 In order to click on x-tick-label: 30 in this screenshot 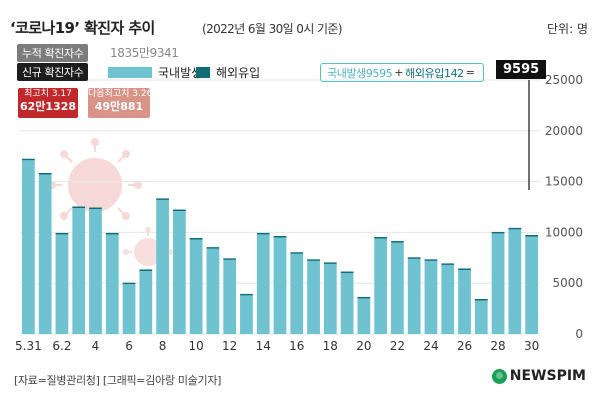, I will do `click(531, 346)`.